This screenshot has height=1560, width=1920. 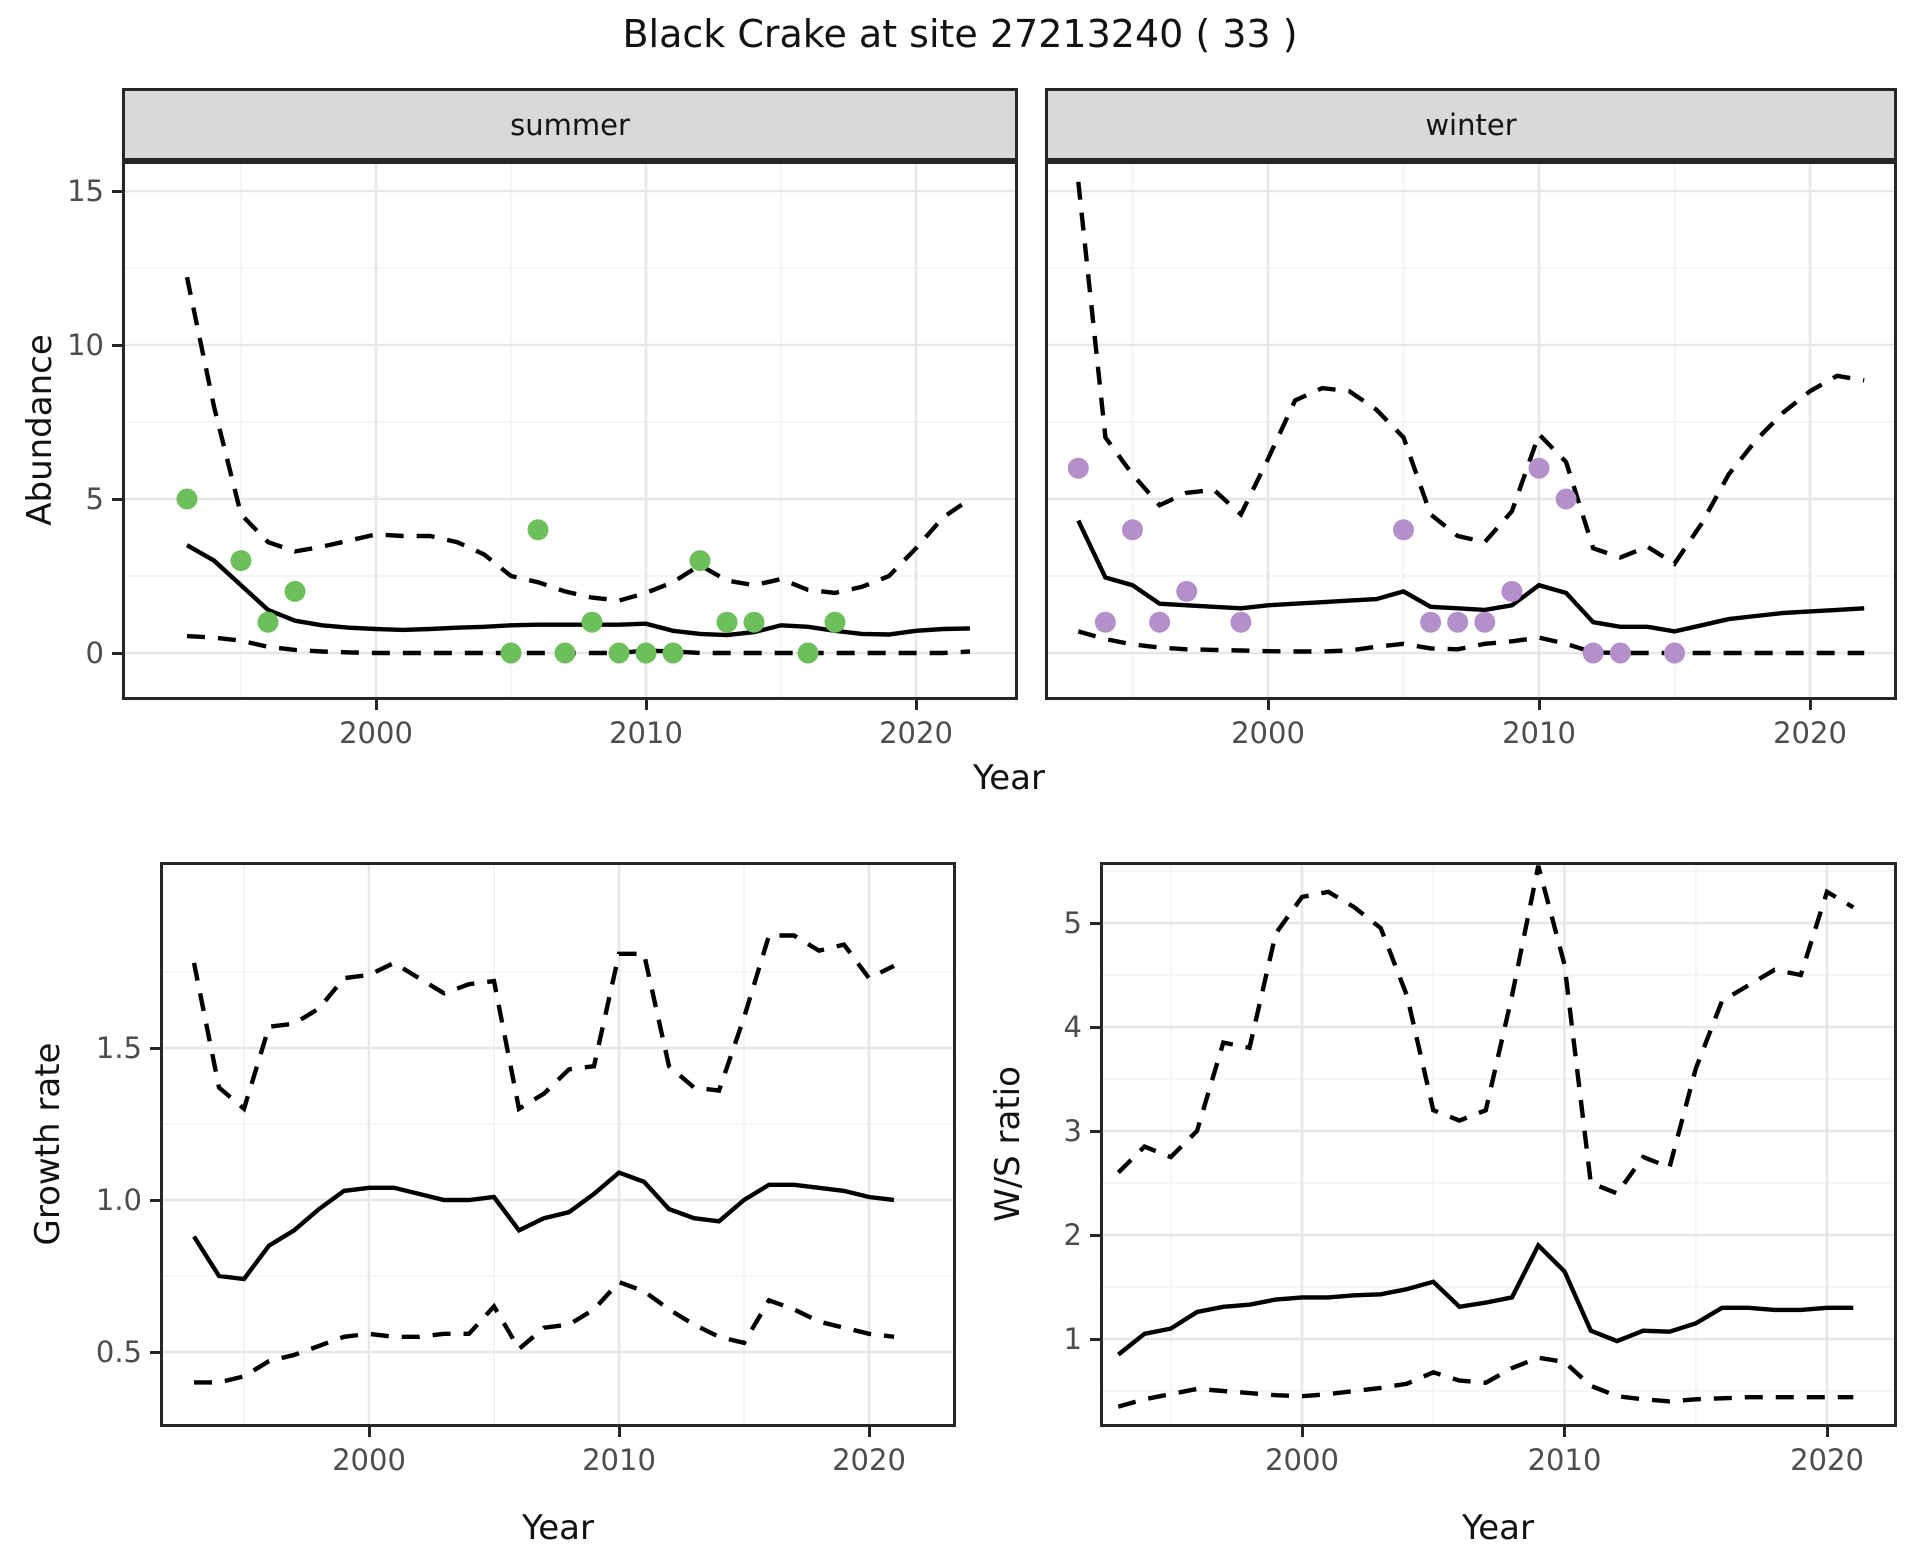 I want to click on abundance-winter-lower_ci-line, so click(x=1471, y=642).